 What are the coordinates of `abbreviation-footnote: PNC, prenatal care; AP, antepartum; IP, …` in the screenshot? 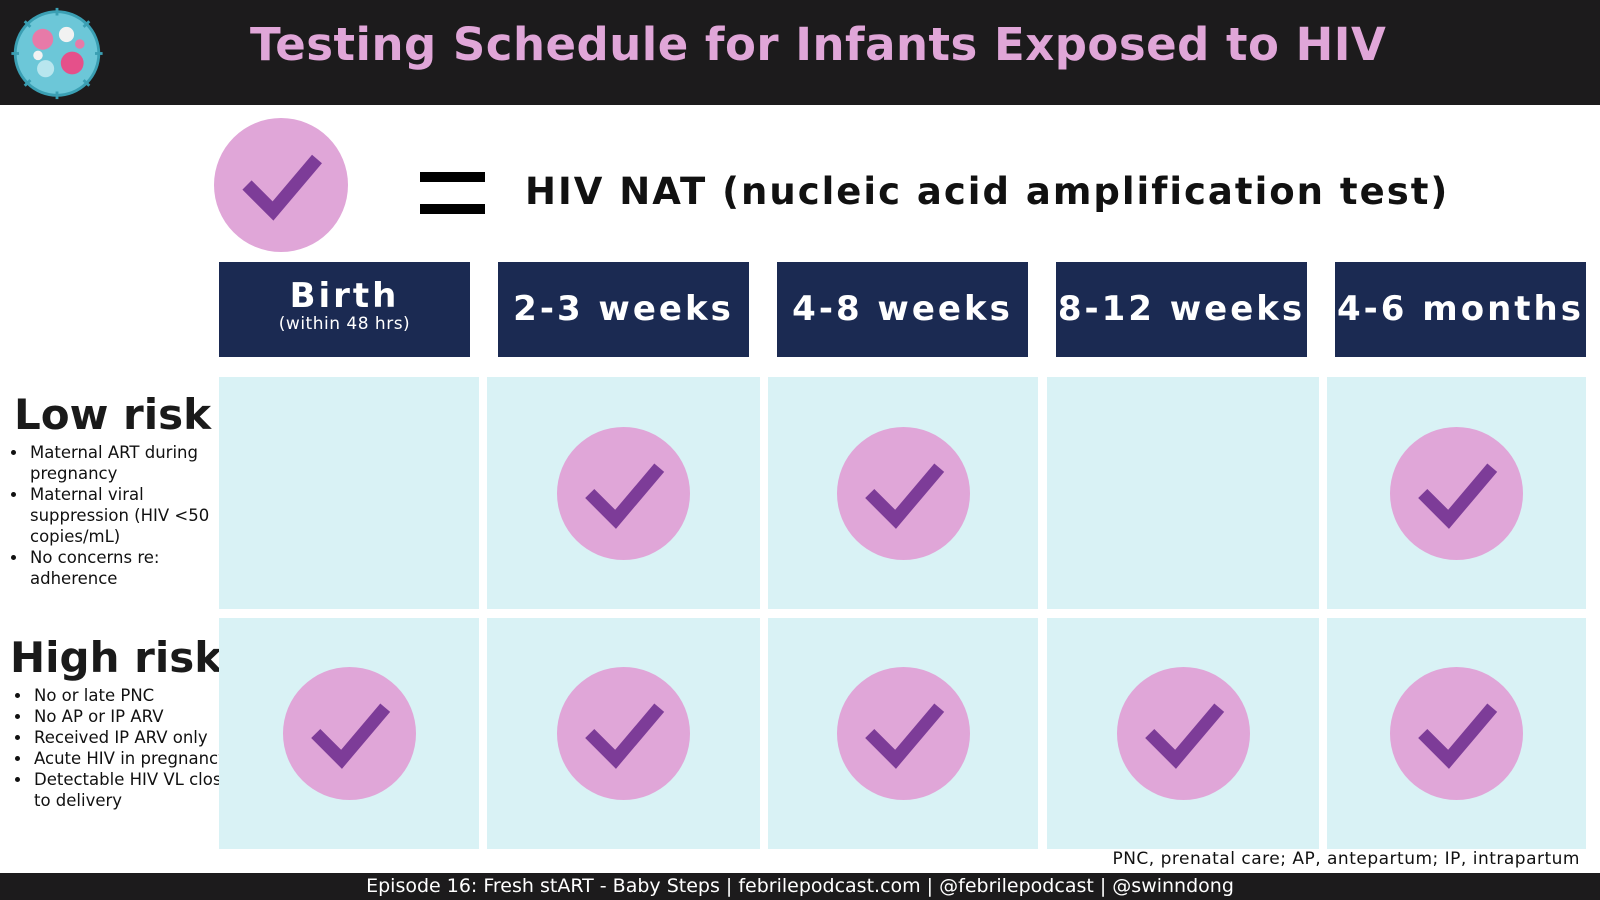 It's located at (1346, 859).